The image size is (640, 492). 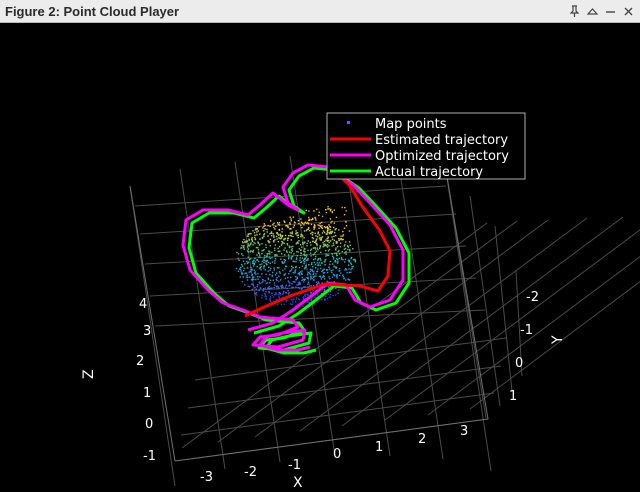 I want to click on close-icon, so click(x=628, y=11).